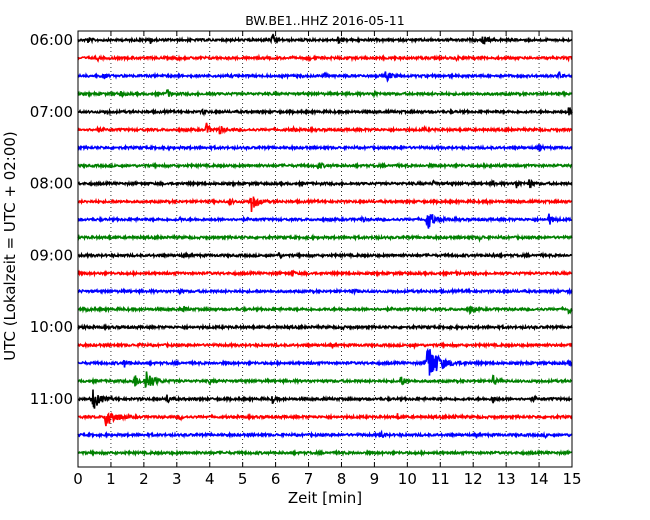 The width and height of the screenshot is (650, 520). I want to click on x-tick-label: 11, so click(440, 479).